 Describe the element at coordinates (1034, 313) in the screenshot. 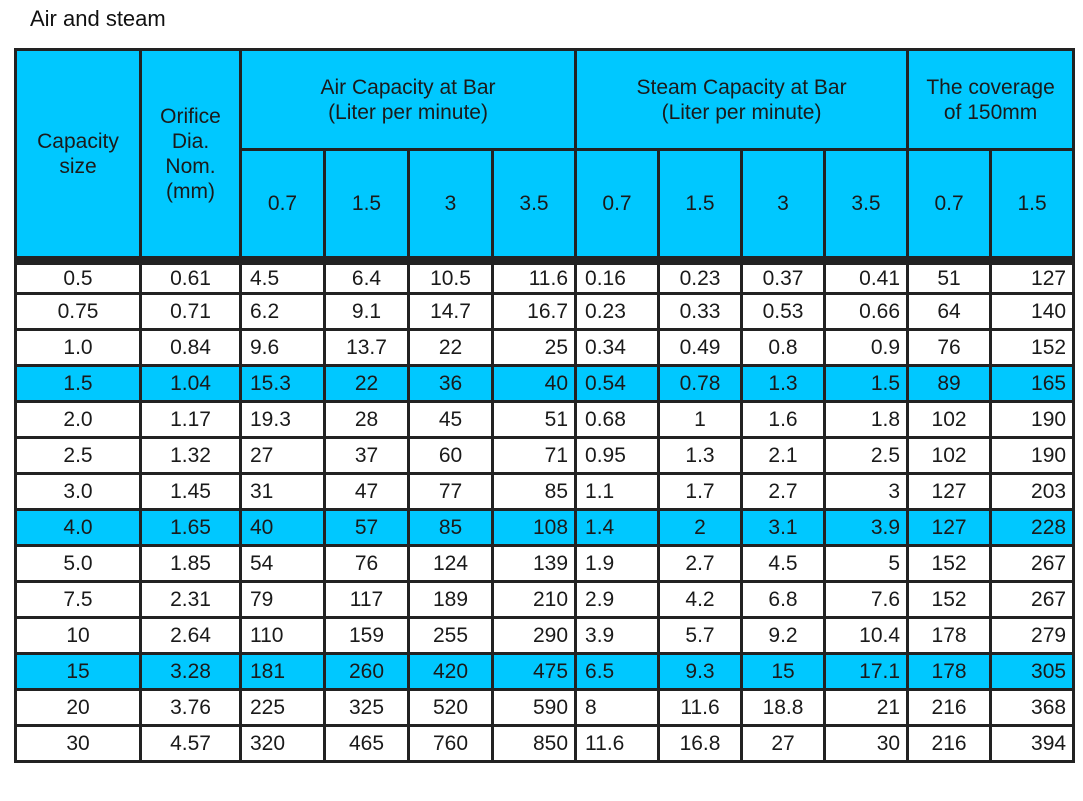

I see `cell-coverage: 140` at that location.